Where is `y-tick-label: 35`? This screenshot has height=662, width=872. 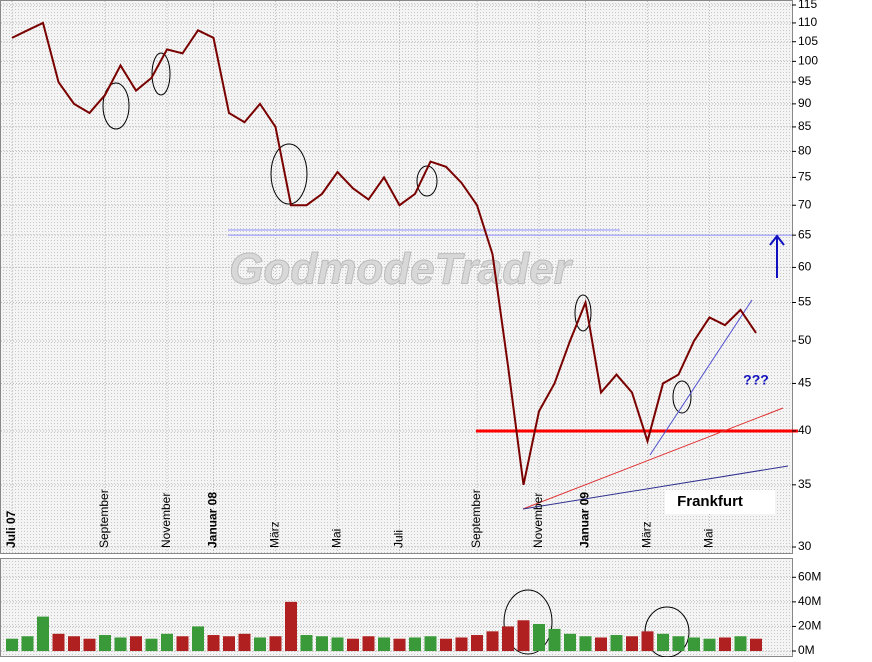 y-tick-label: 35 is located at coordinates (805, 484).